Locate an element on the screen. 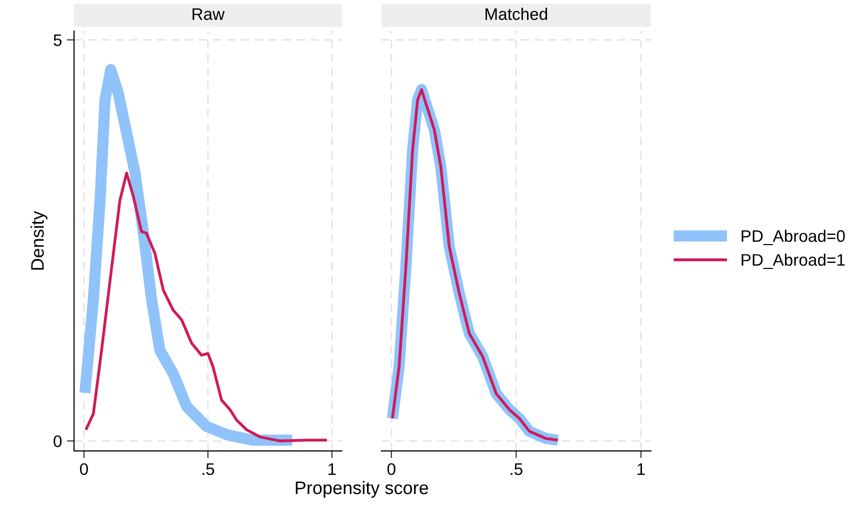 Image resolution: width=861 pixels, height=509 pixels. y-tick-label: 5 is located at coordinates (58, 40).